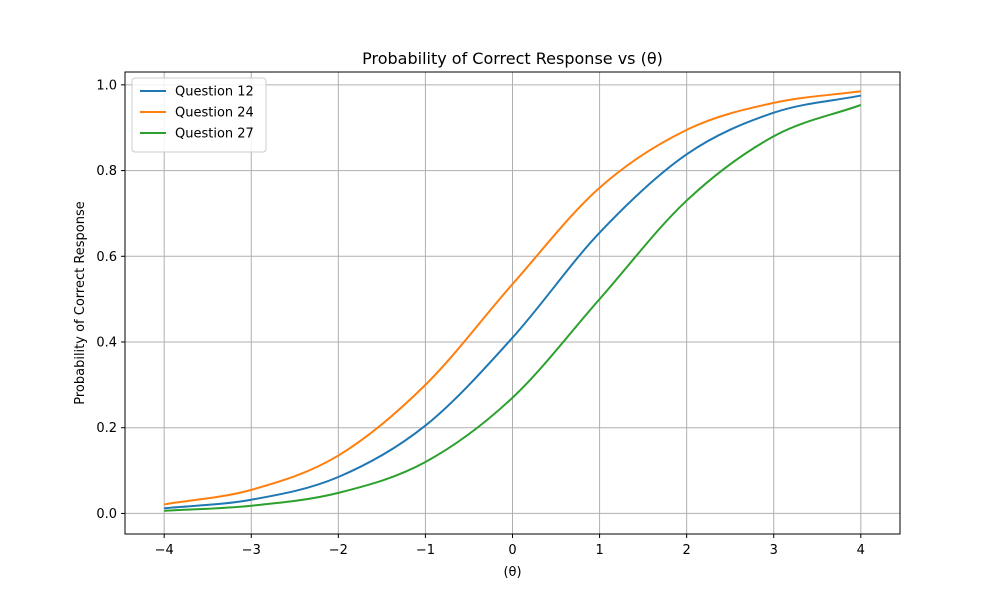 This screenshot has height=600, width=1000. Describe the element at coordinates (251, 550) in the screenshot. I see `x-tick-label: −3` at that location.